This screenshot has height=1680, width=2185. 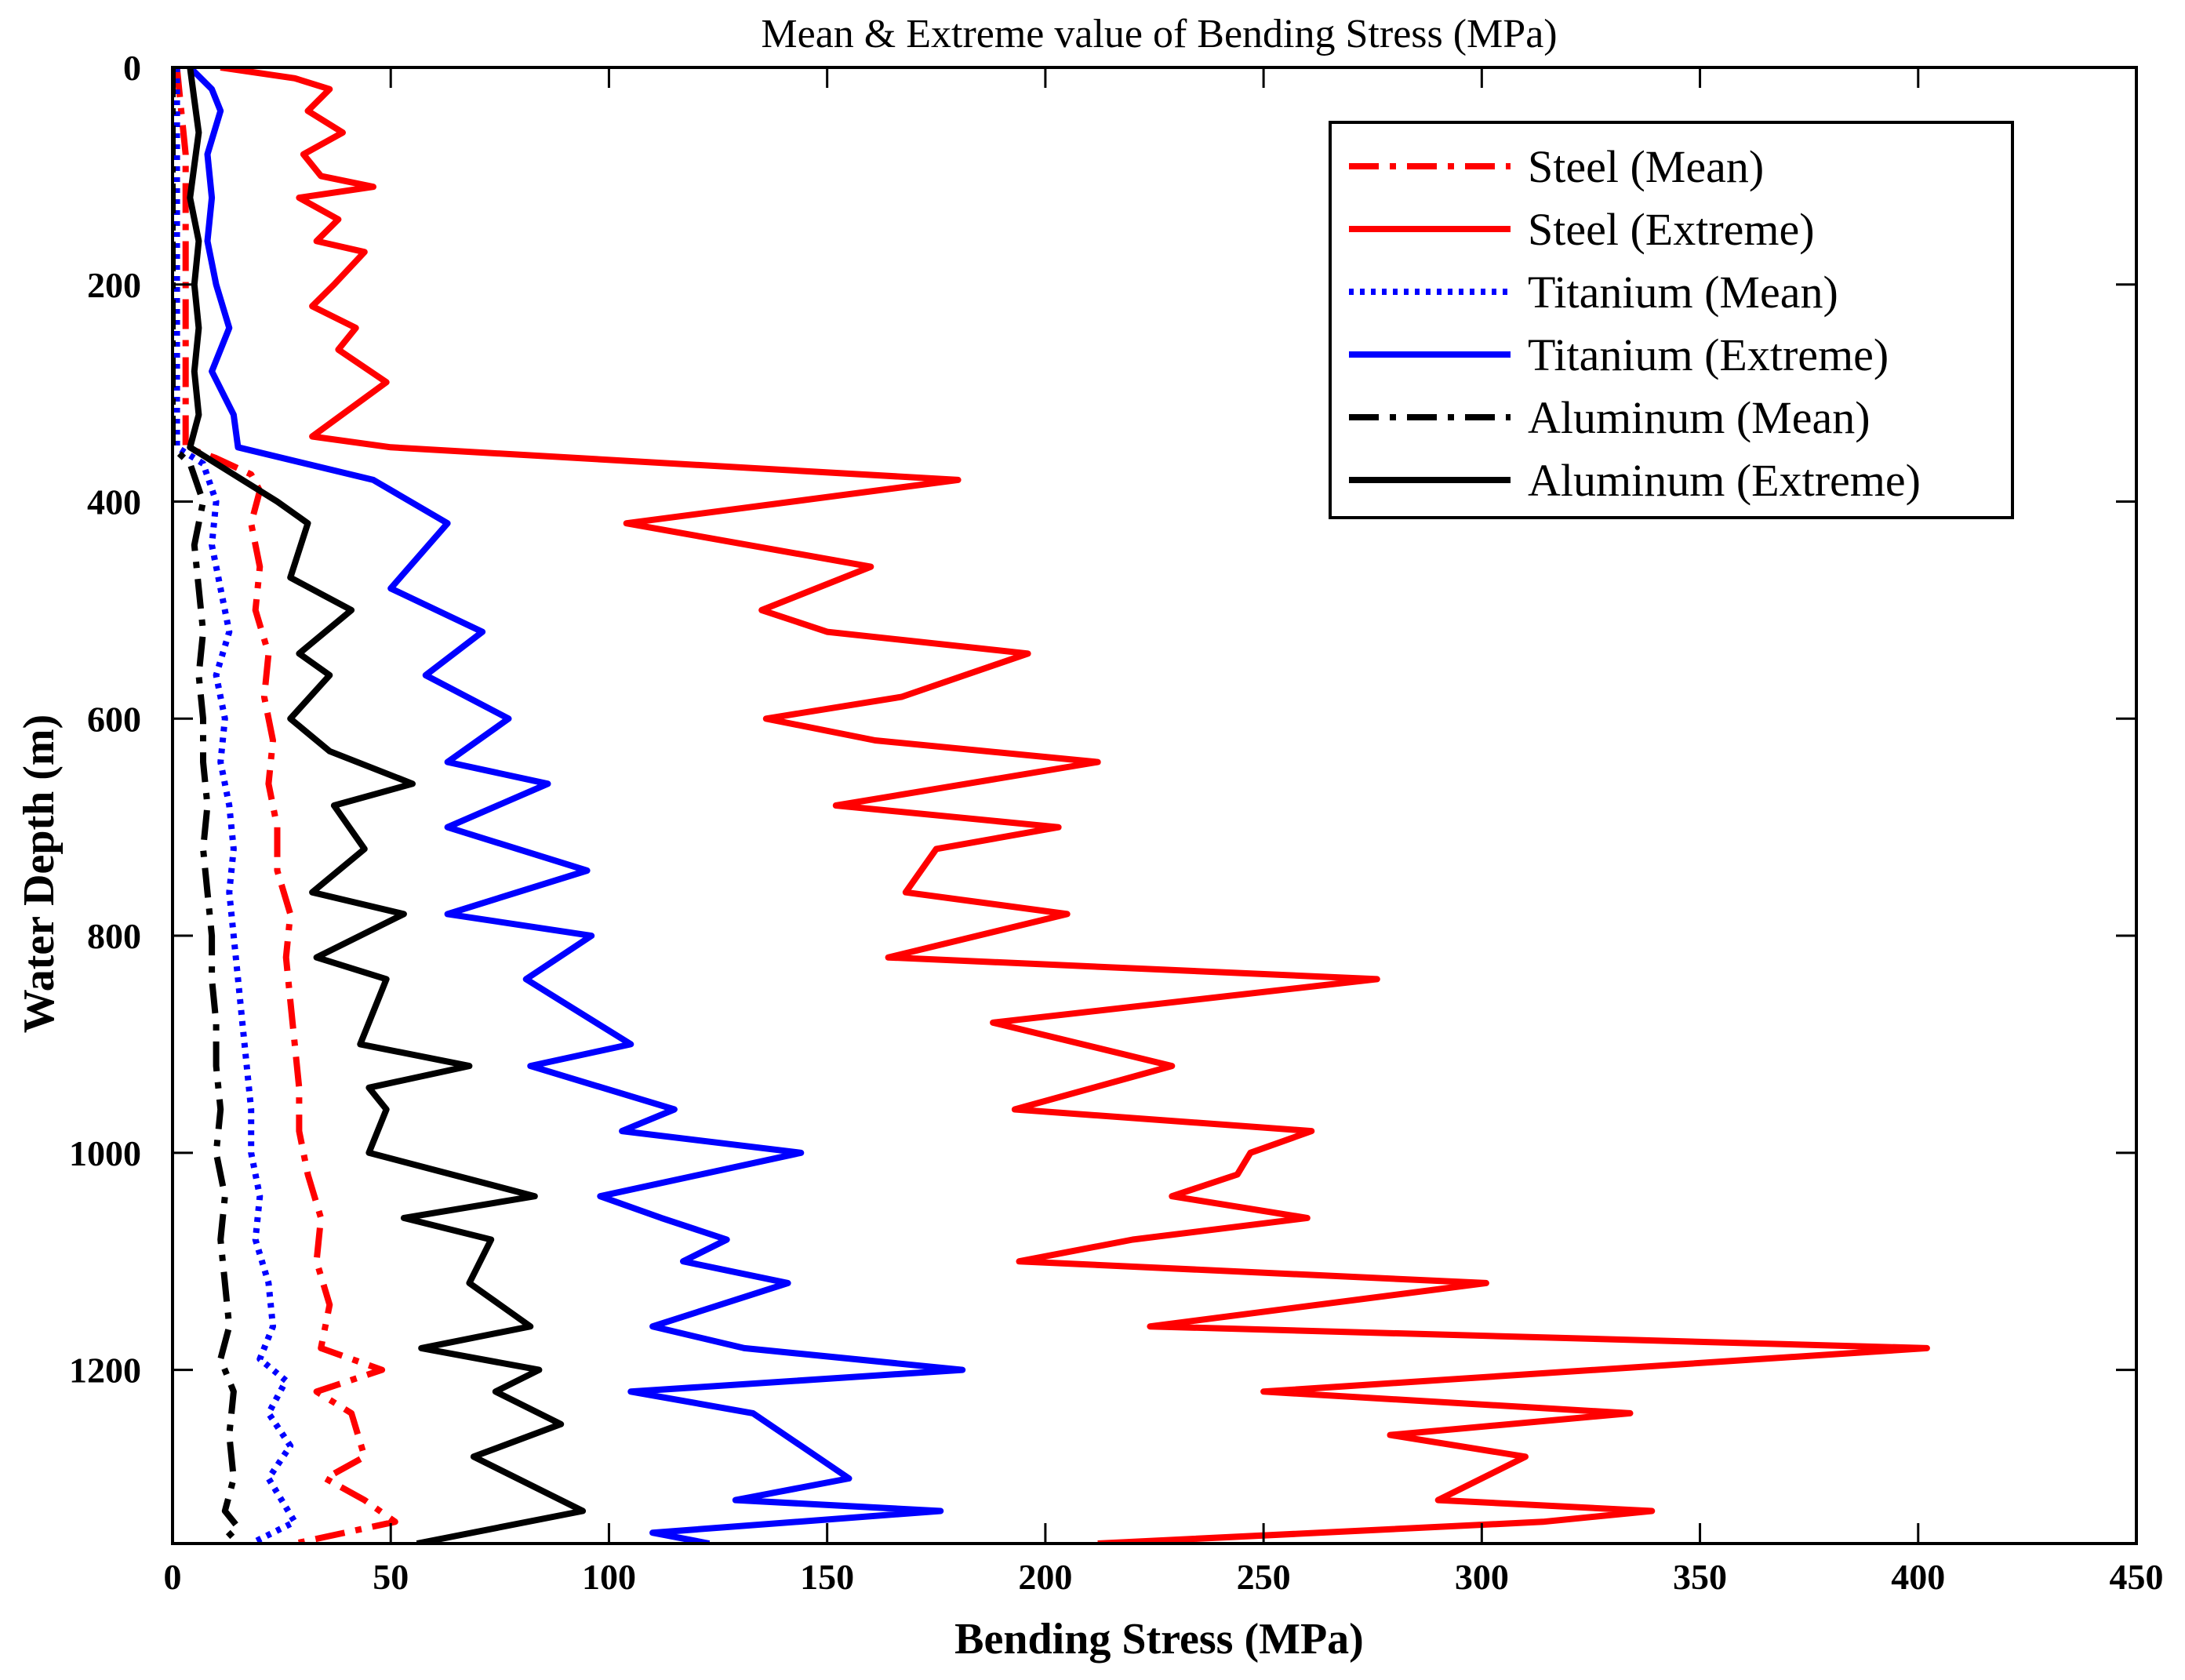 I want to click on y-tick-label: 800, so click(x=114, y=936).